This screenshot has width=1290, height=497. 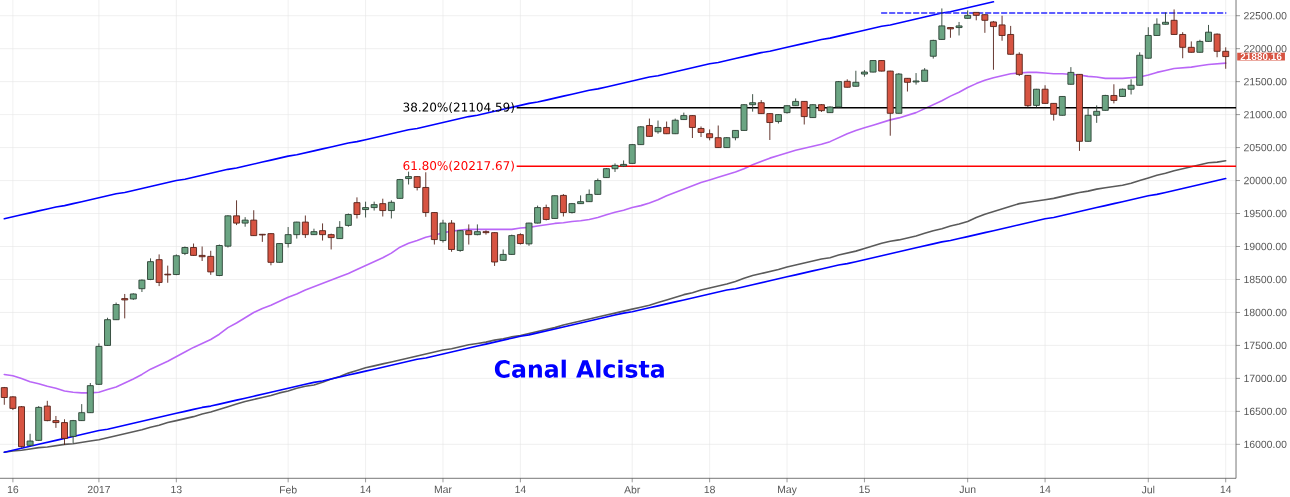 I want to click on y-tick-label: 18500.00, so click(x=1265, y=279).